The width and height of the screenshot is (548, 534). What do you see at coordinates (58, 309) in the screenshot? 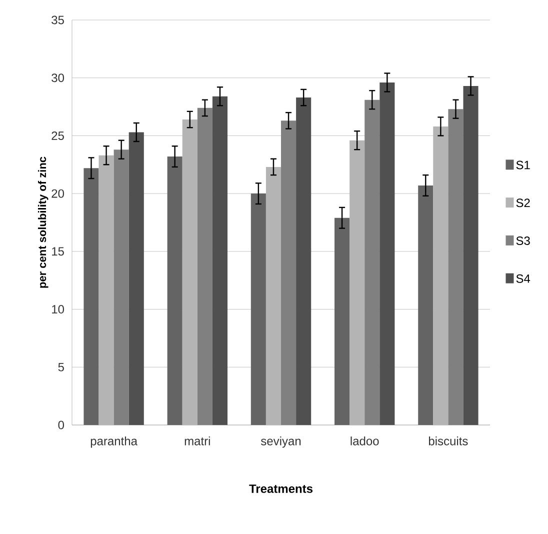
I see `y-tick-label: 10` at bounding box center [58, 309].